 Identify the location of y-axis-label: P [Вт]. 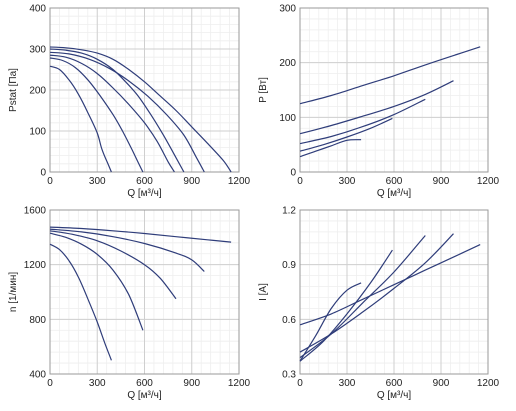
(263, 90).